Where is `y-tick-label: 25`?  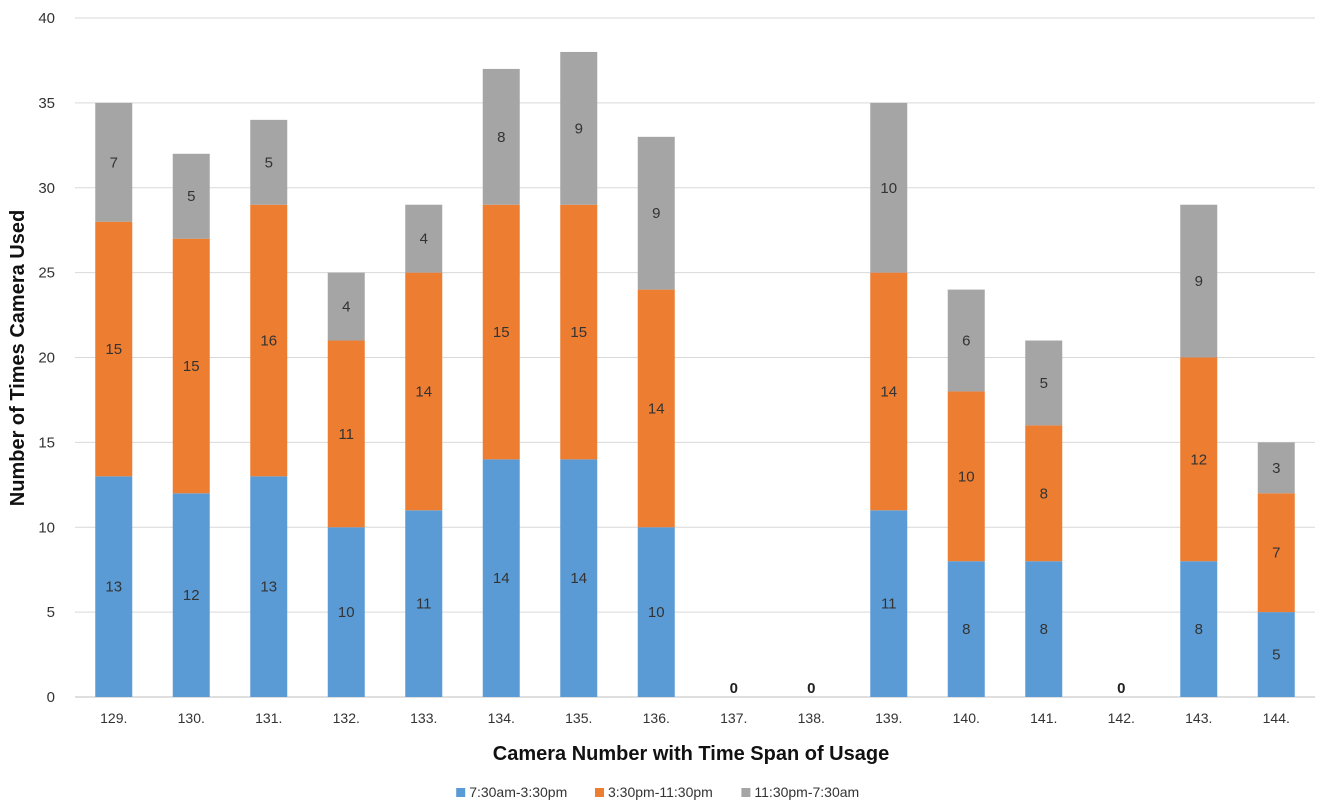 y-tick-label: 25 is located at coordinates (46, 273).